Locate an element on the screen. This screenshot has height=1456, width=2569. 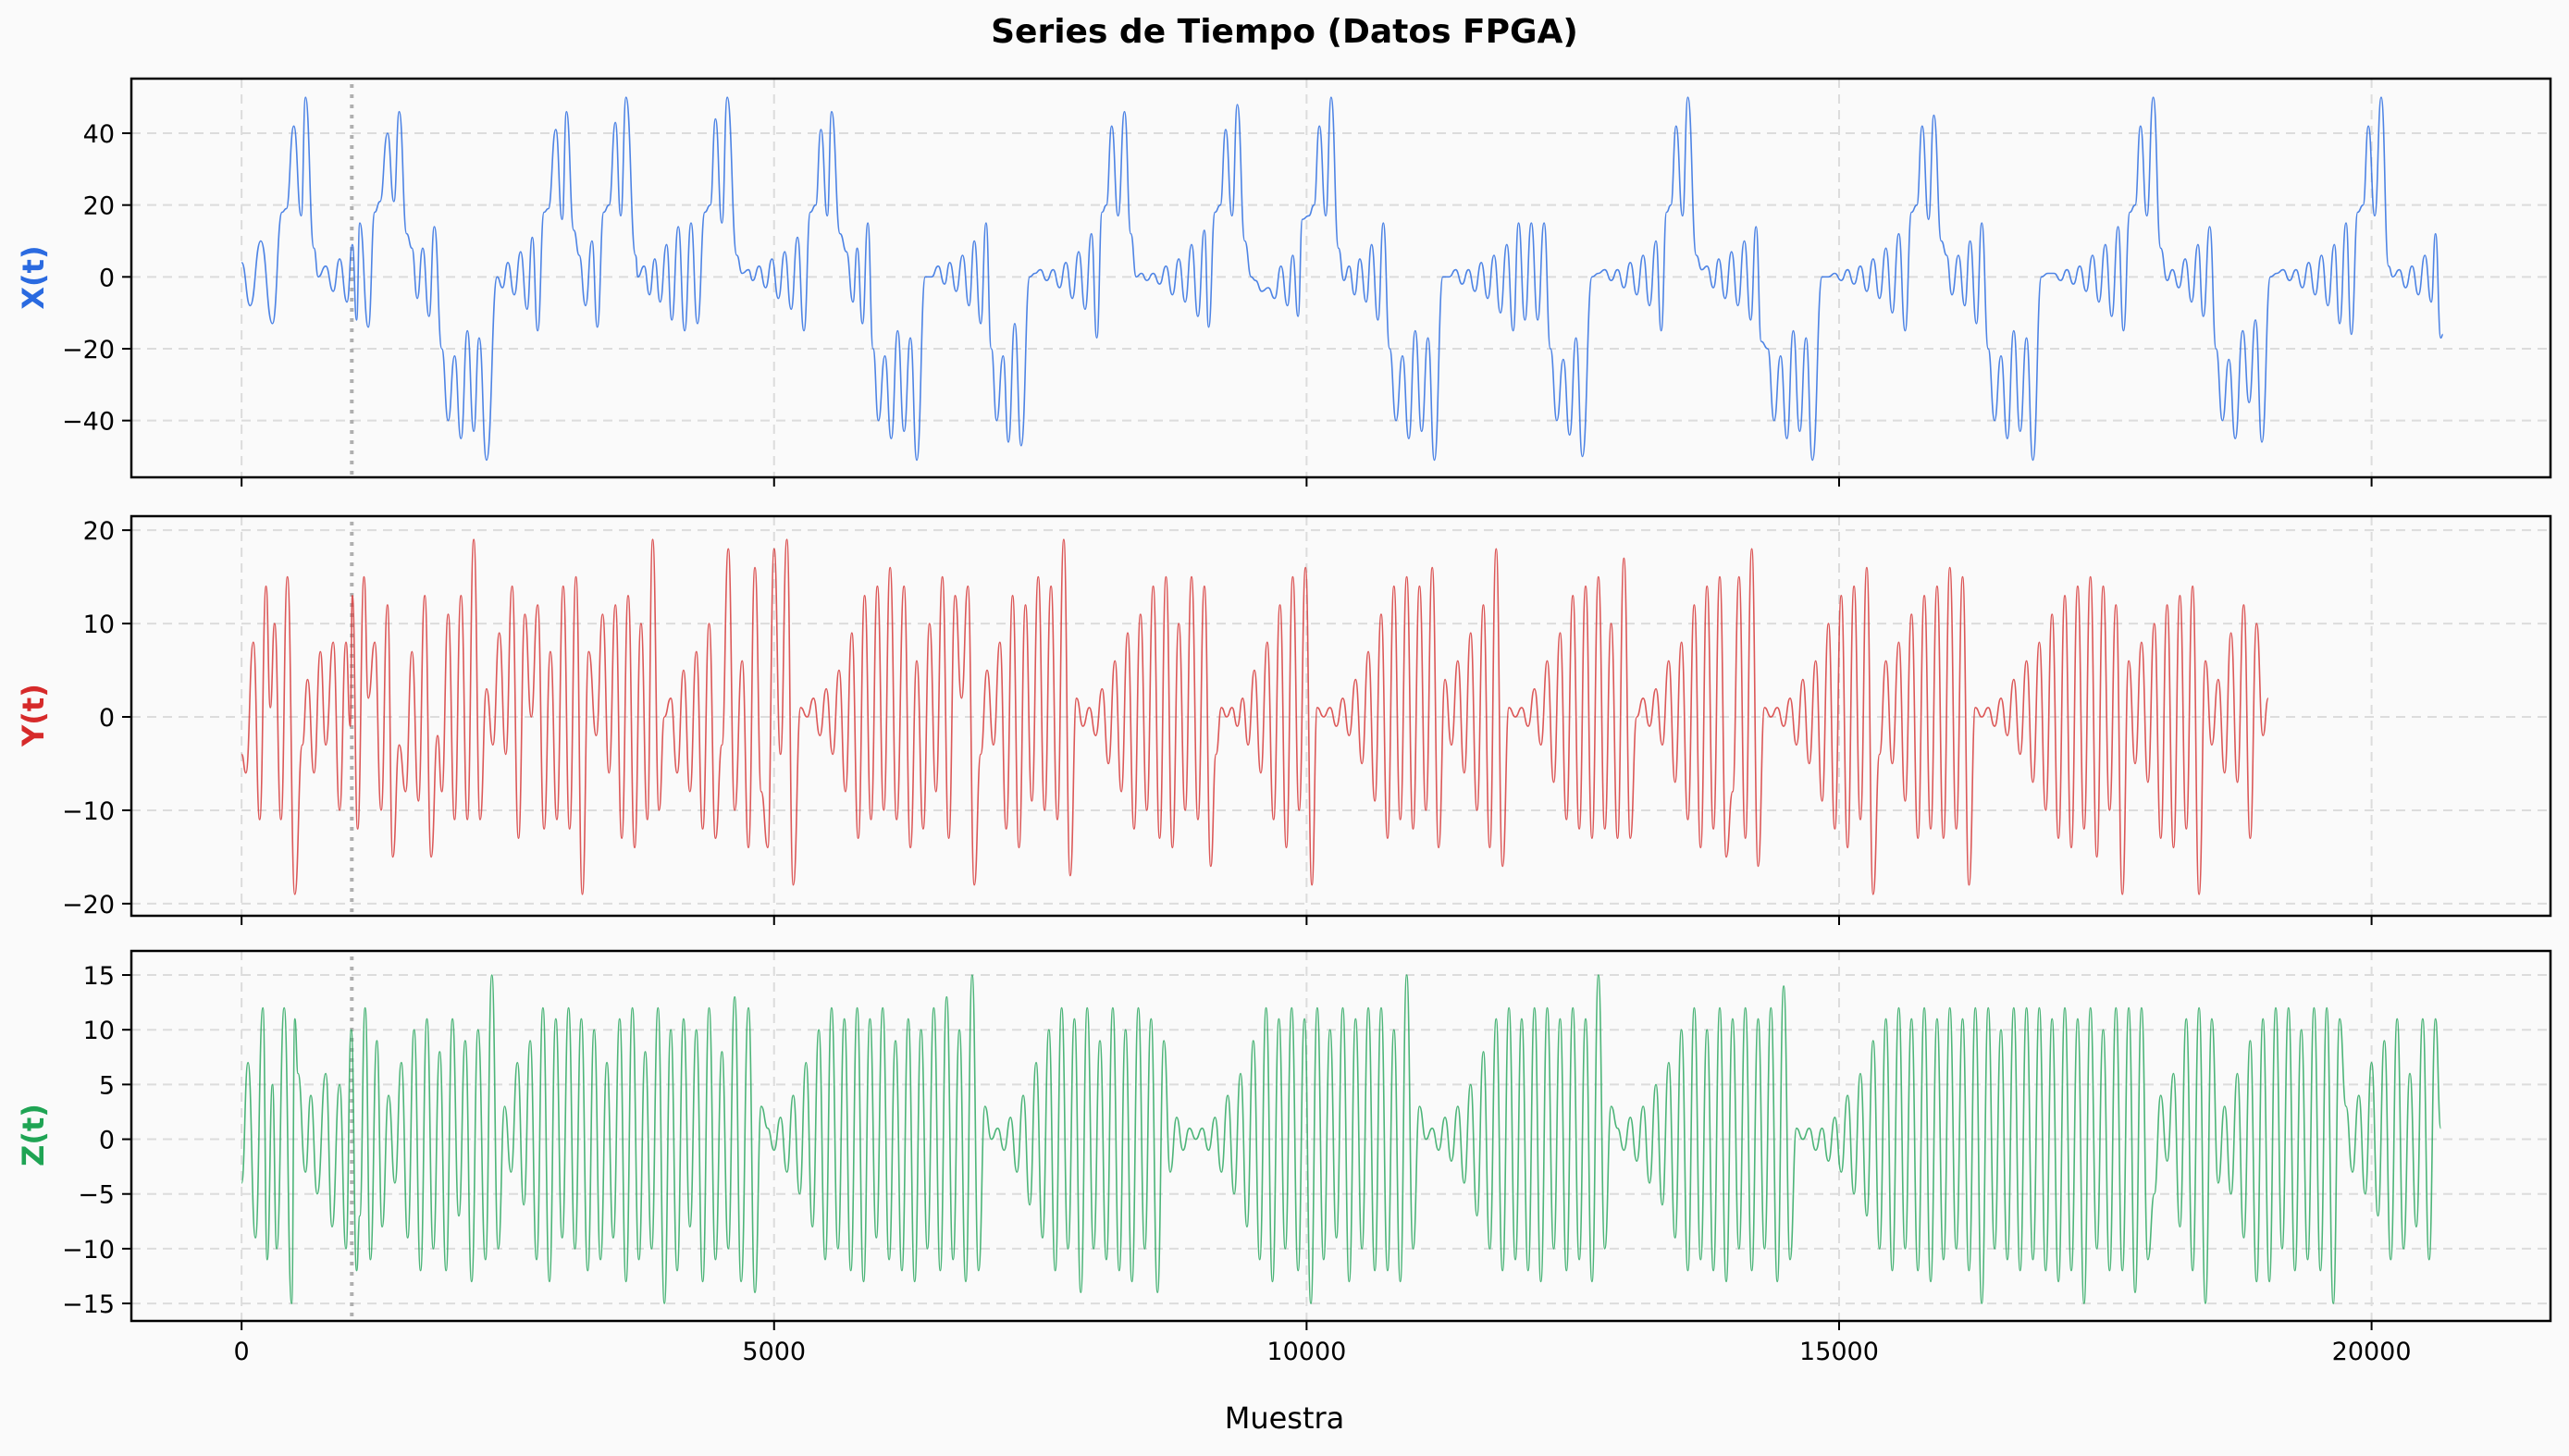
x-tick-label: 0 is located at coordinates (242, 1352).